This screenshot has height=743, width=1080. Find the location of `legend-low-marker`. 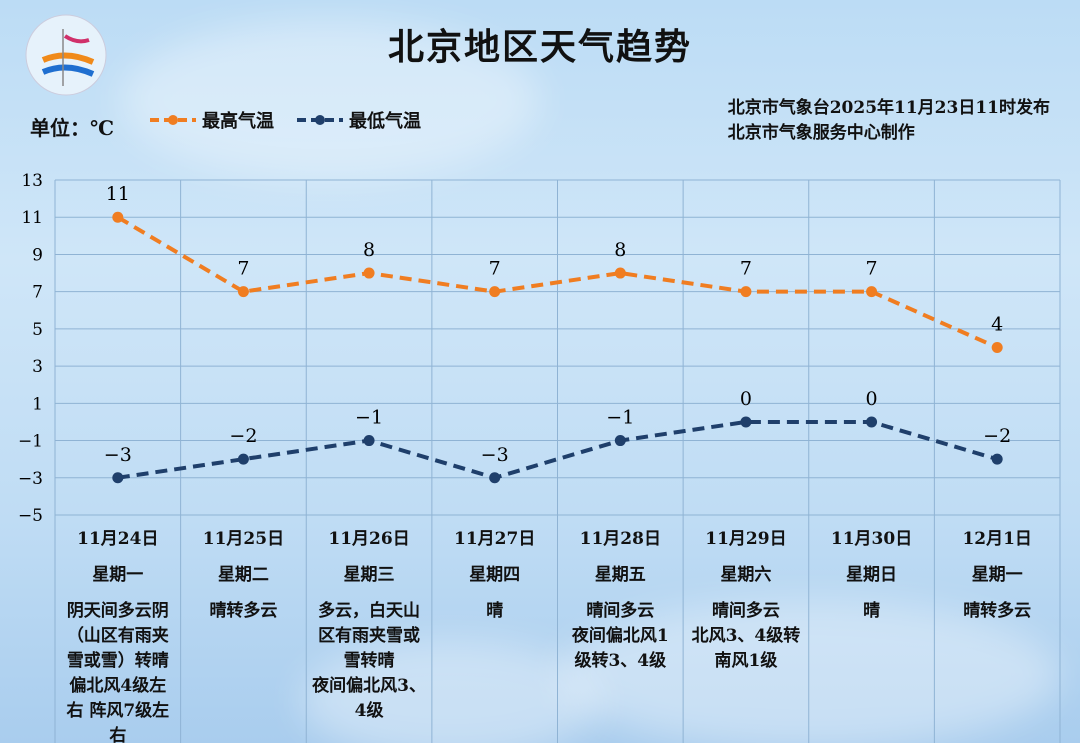

legend-low-marker is located at coordinates (320, 120).